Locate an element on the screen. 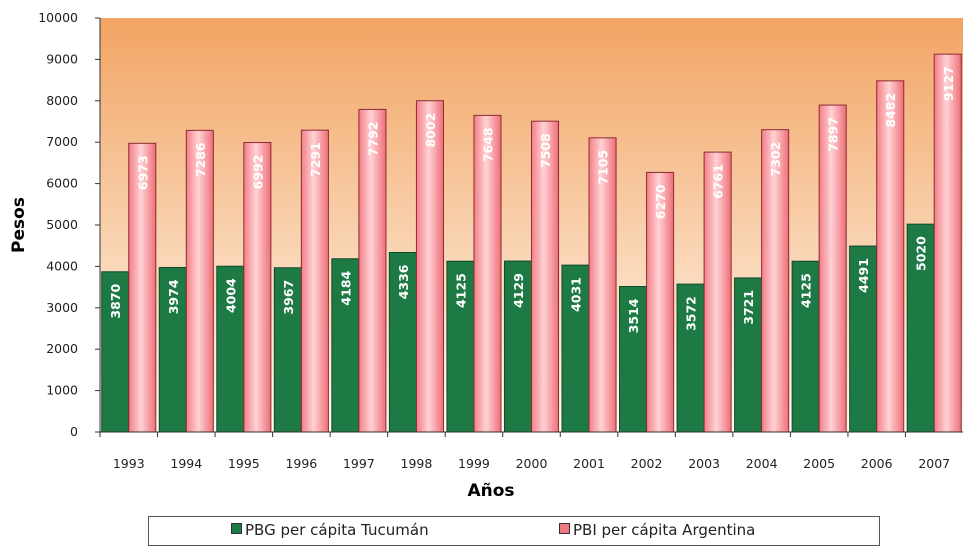  legend-label-argentina: PBI per cápita Argentina is located at coordinates (664, 530).